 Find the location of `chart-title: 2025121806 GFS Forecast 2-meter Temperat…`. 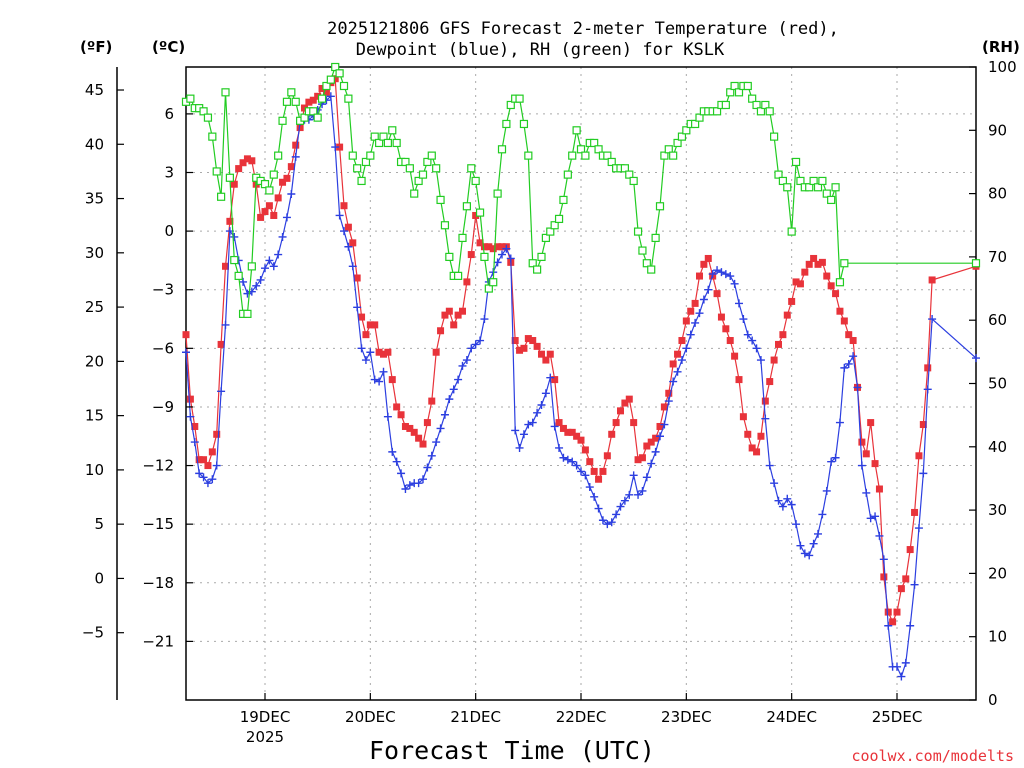

chart-title: 2025121806 GFS Forecast 2-meter Temperat… is located at coordinates (583, 39).